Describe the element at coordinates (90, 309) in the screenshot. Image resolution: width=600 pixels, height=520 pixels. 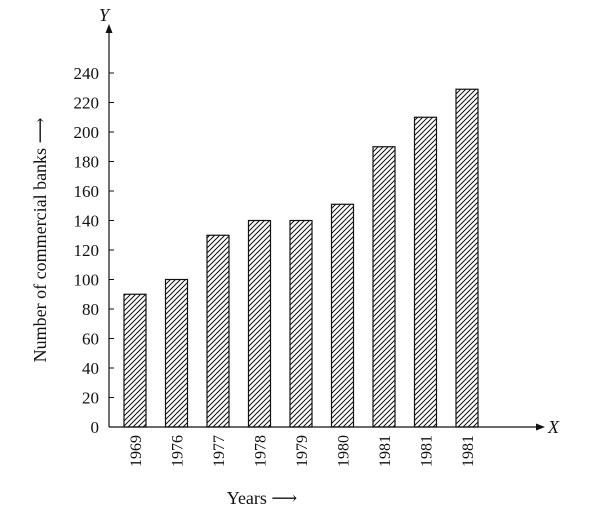
I see `y-tick-label: 80` at that location.